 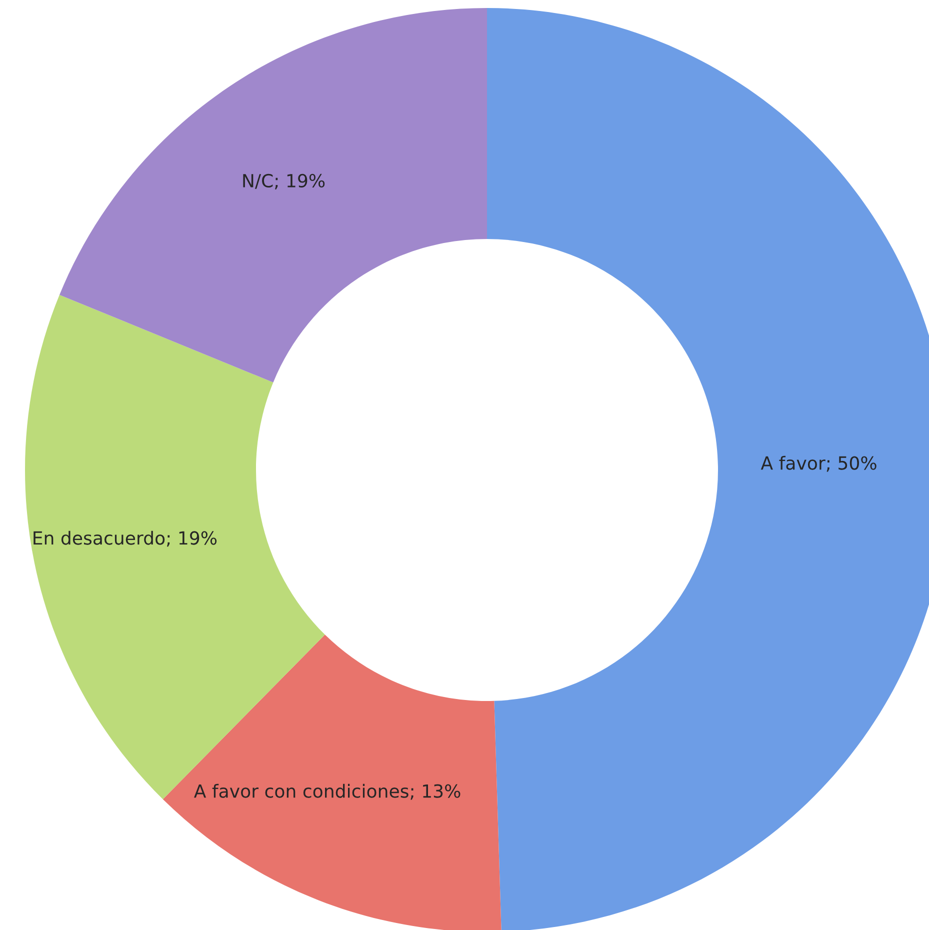 I want to click on slice-label: N/C, so click(x=258, y=181).